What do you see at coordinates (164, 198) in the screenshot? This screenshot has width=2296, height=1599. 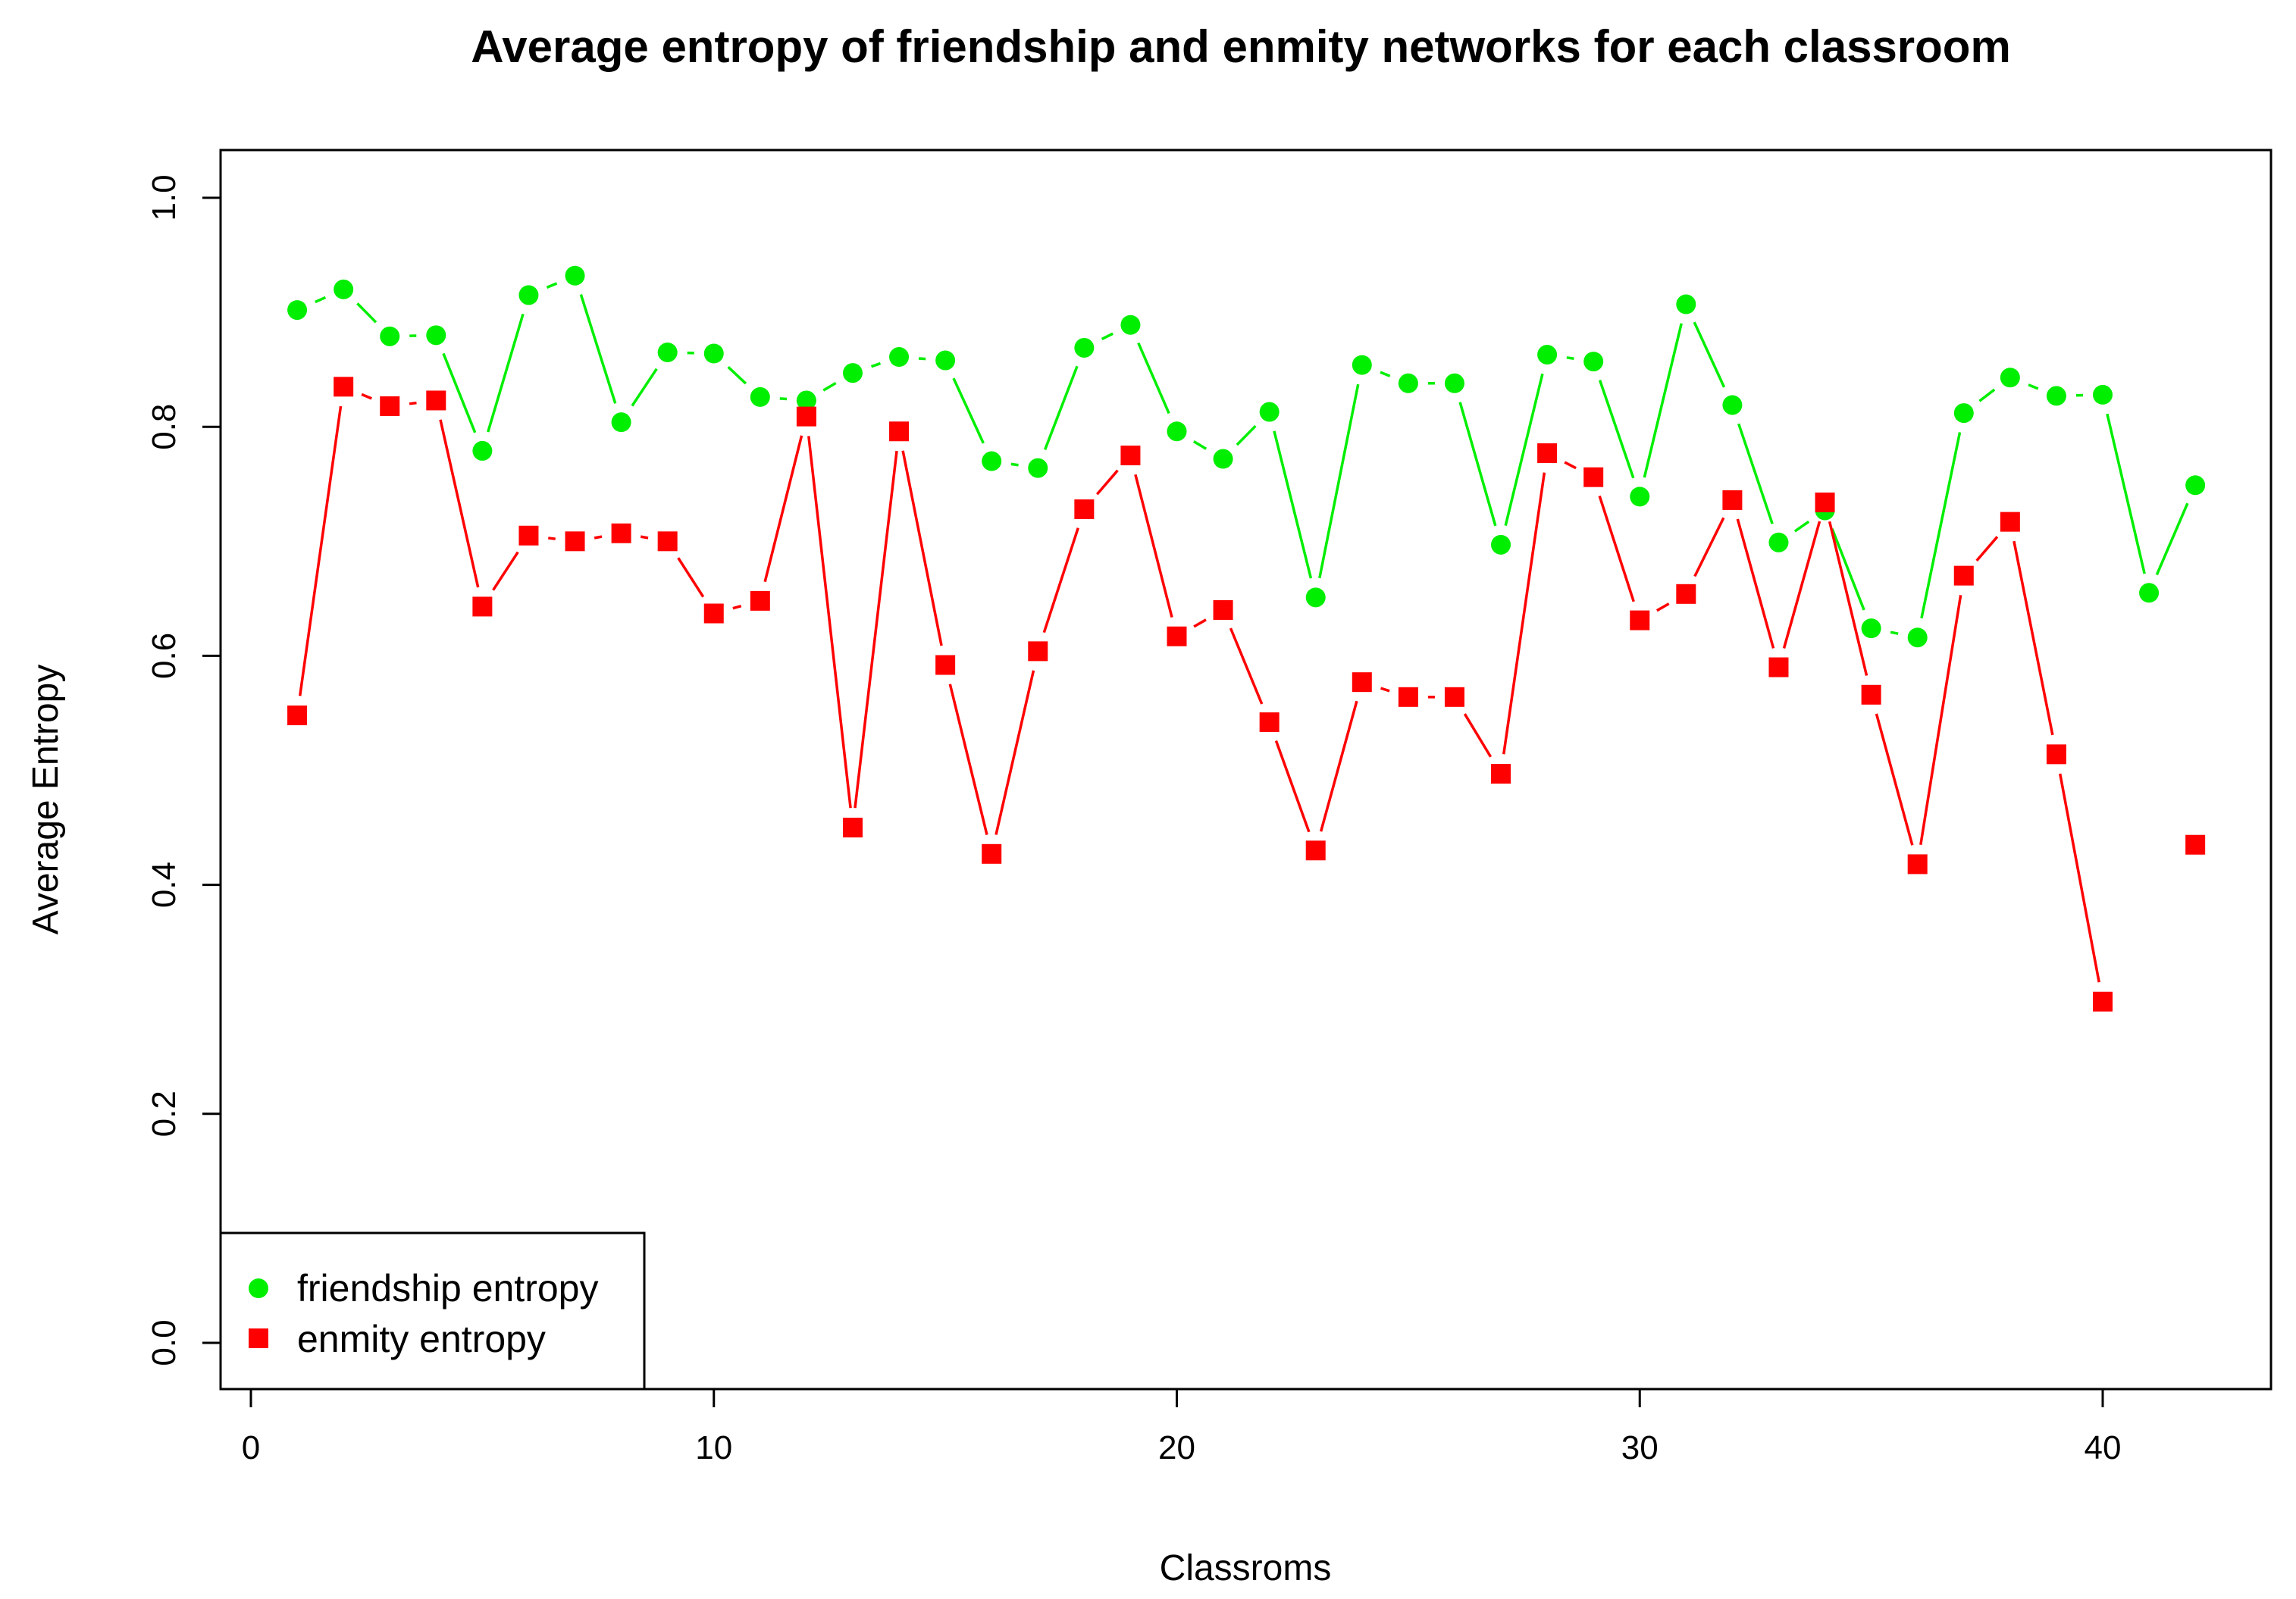 I see `y-tick-label: 1.0` at bounding box center [164, 198].